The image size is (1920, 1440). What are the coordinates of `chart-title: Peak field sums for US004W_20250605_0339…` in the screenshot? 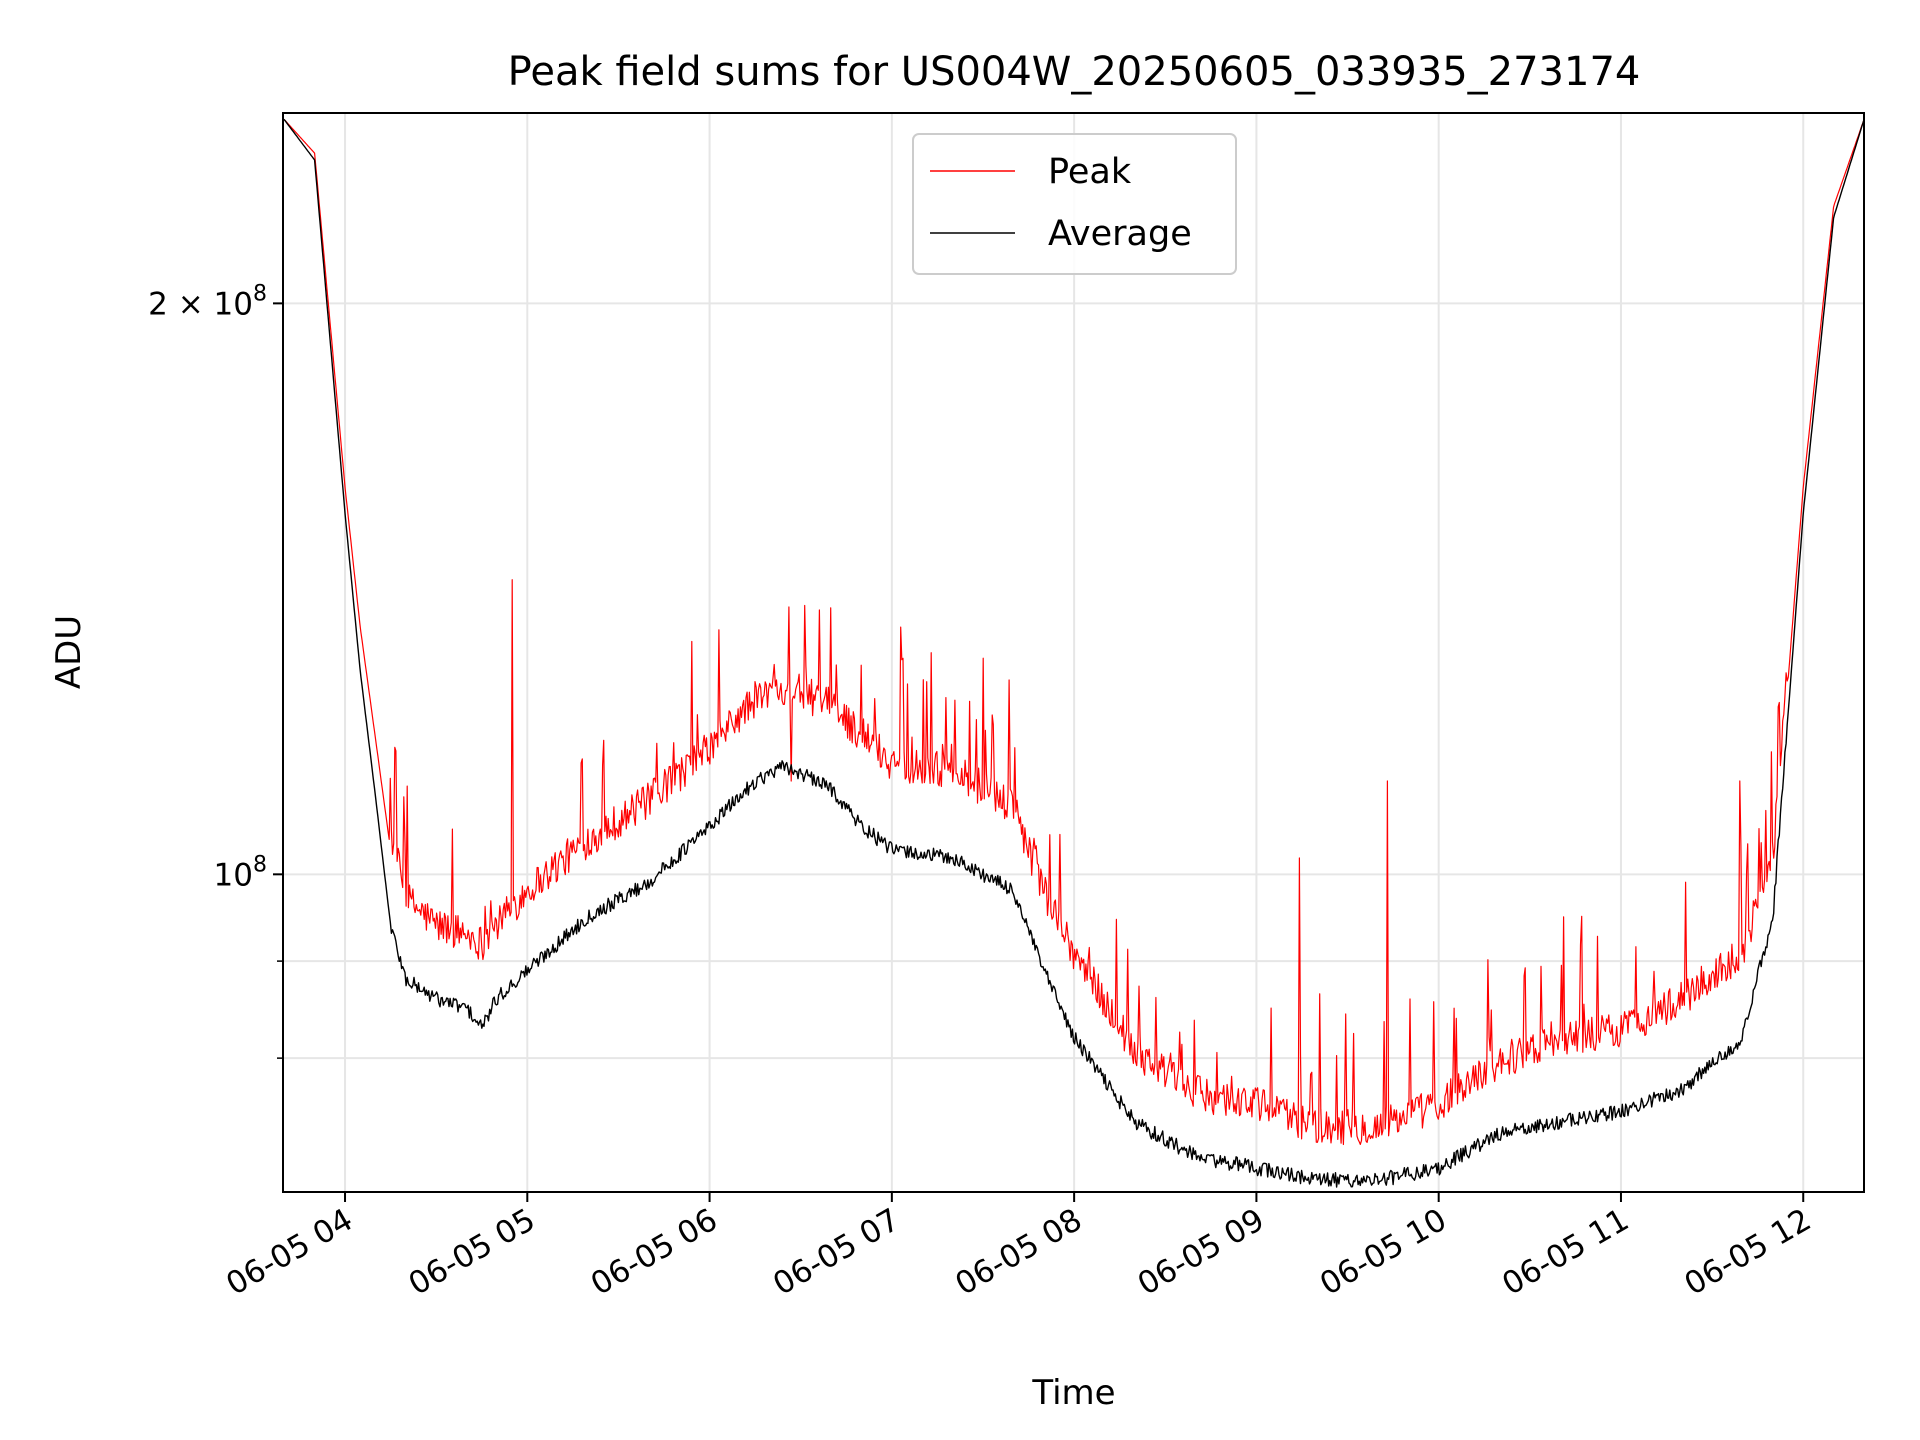 It's located at (1074, 72).